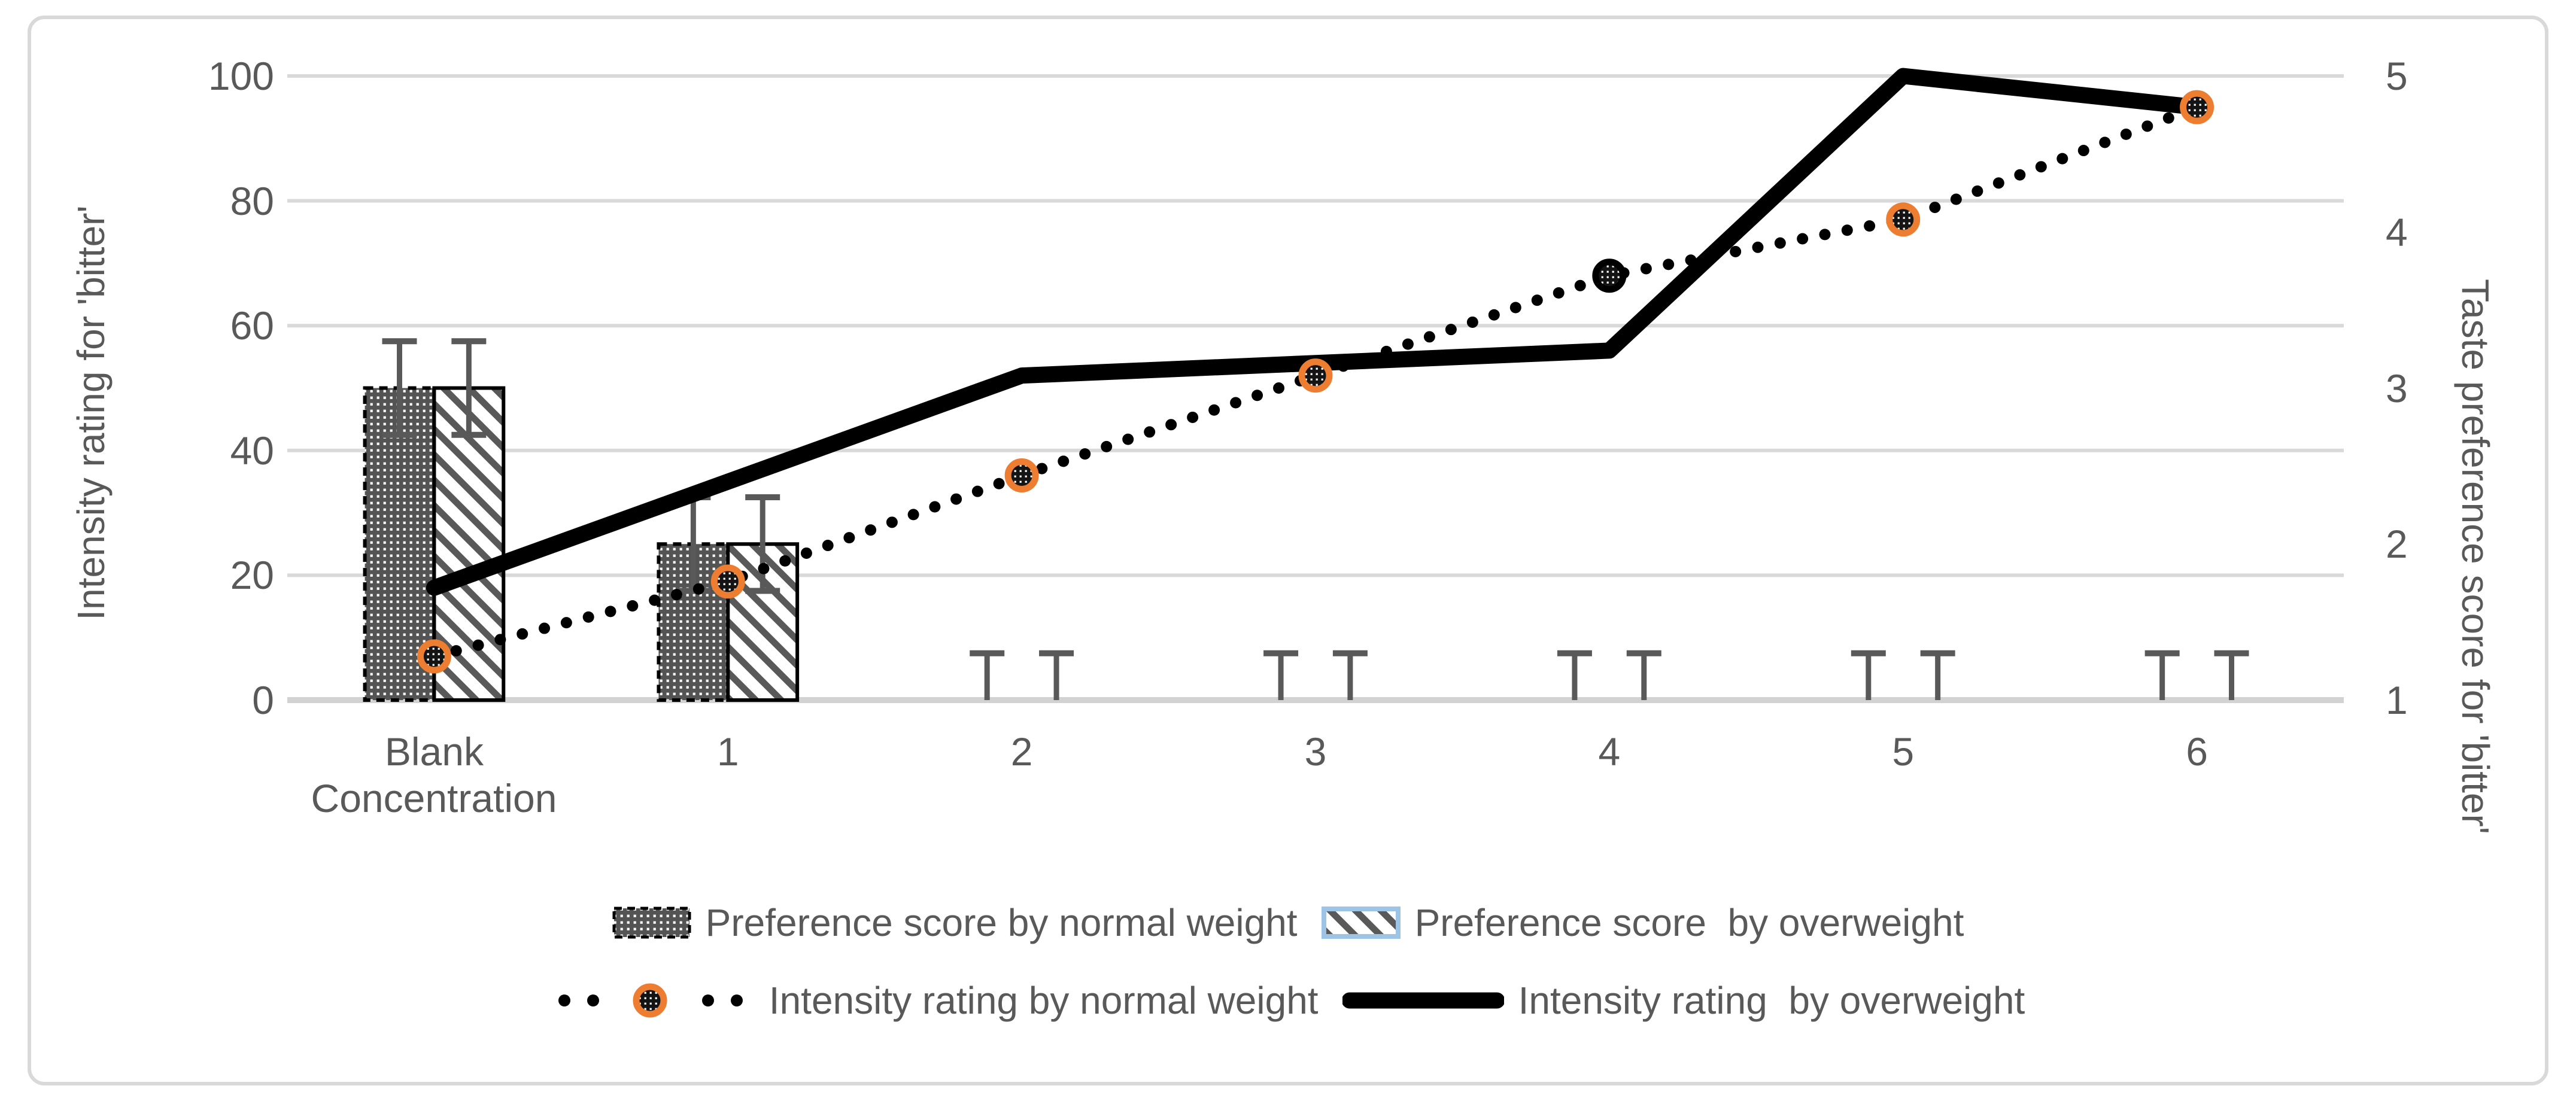 The height and width of the screenshot is (1101, 2576). What do you see at coordinates (650, 1000) in the screenshot?
I see `dotted-line-marker-swatch-icon` at bounding box center [650, 1000].